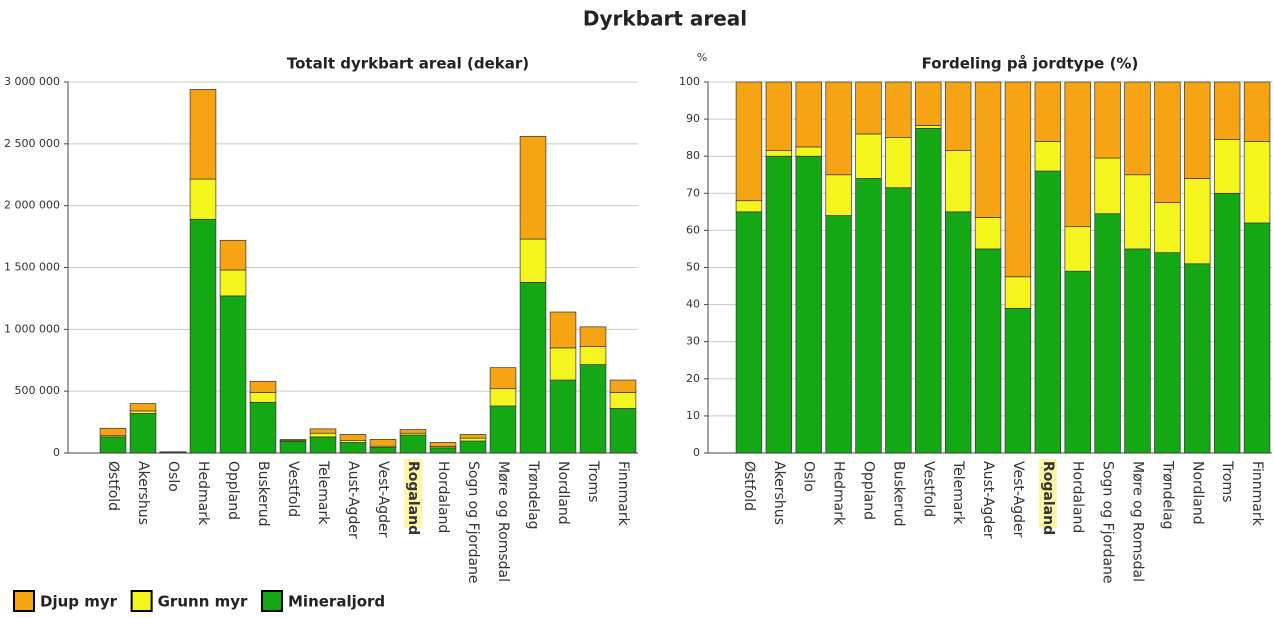 The height and width of the screenshot is (618, 1274). What do you see at coordinates (413, 494) in the screenshot?
I see `highlight` at bounding box center [413, 494].